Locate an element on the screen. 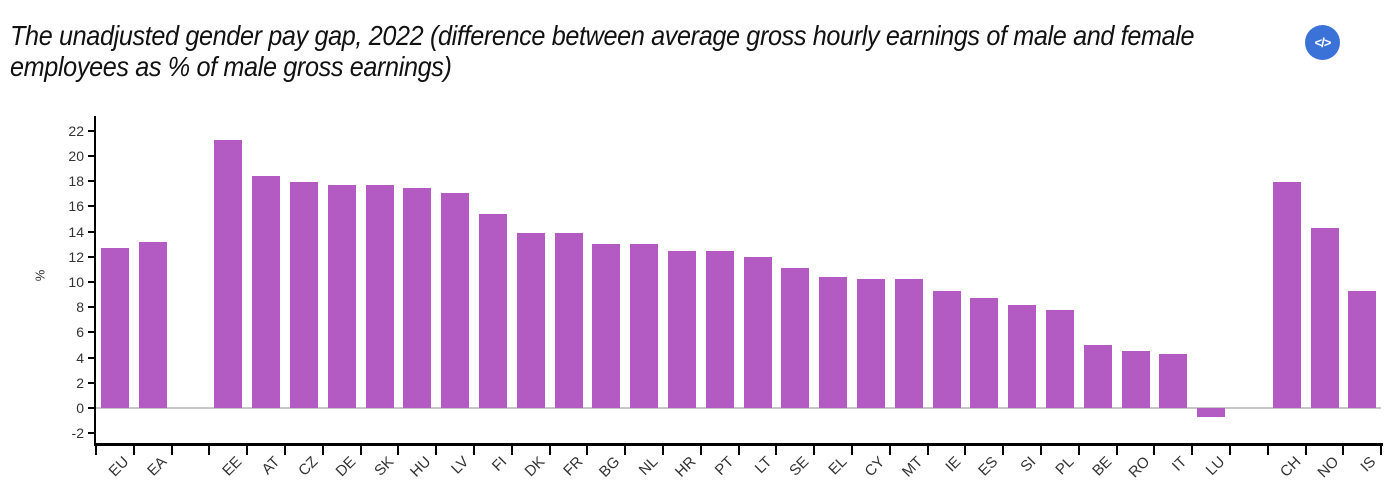 The width and height of the screenshot is (1400, 503). bar-PT is located at coordinates (719, 329).